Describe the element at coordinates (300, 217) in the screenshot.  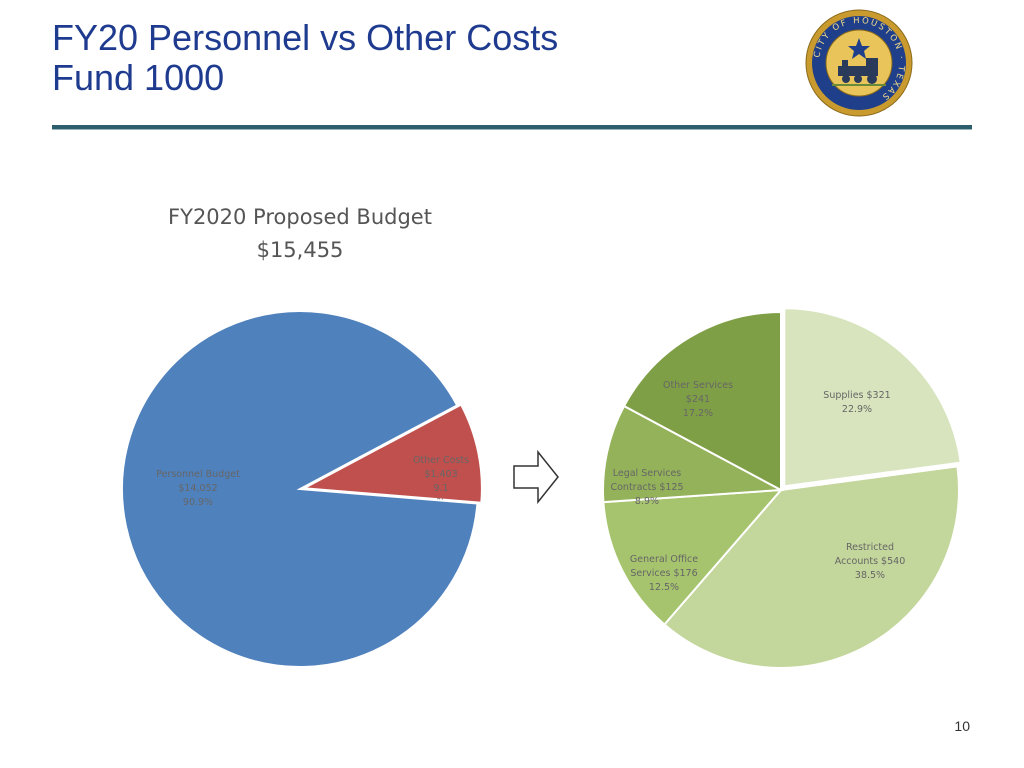
I see `chart-title: FY2020 Proposed Budget` at that location.